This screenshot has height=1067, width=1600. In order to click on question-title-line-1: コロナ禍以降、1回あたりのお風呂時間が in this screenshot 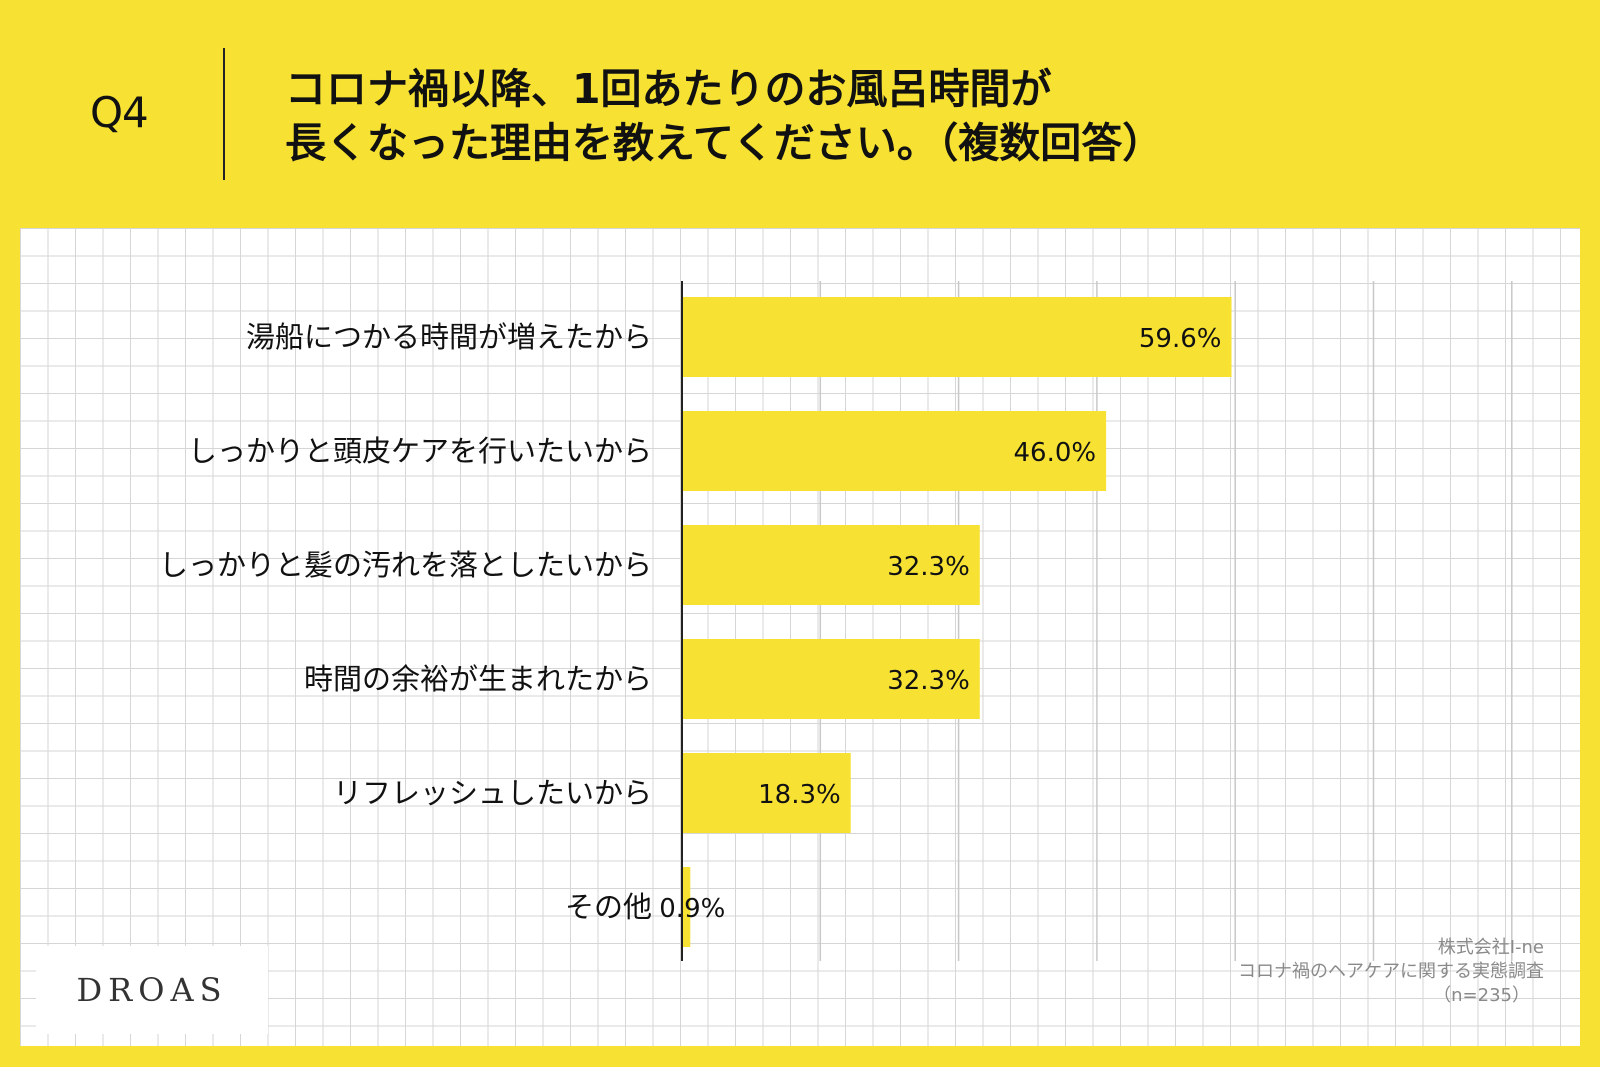, I will do `click(668, 89)`.